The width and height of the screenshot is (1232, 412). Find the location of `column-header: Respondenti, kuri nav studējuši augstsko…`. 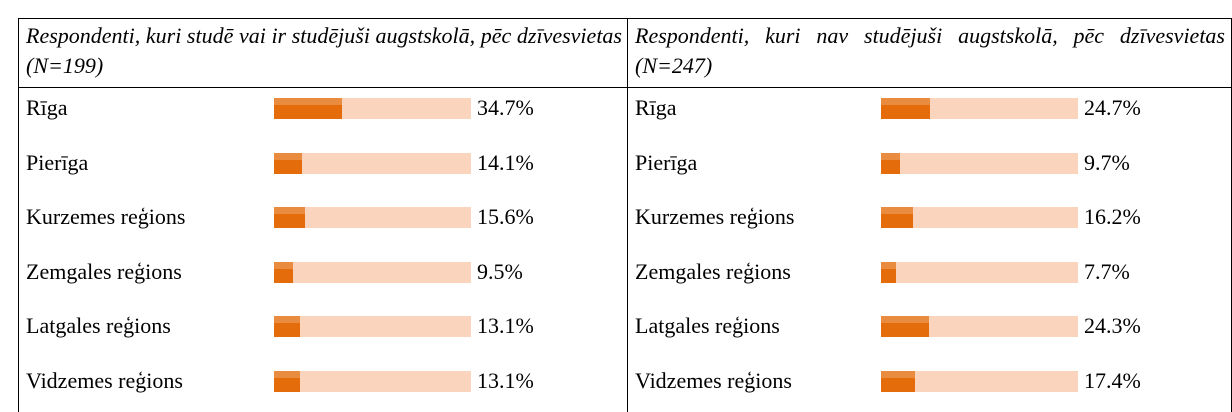

column-header: Respondenti, kuri nav studējuši augstsko… is located at coordinates (929, 53).